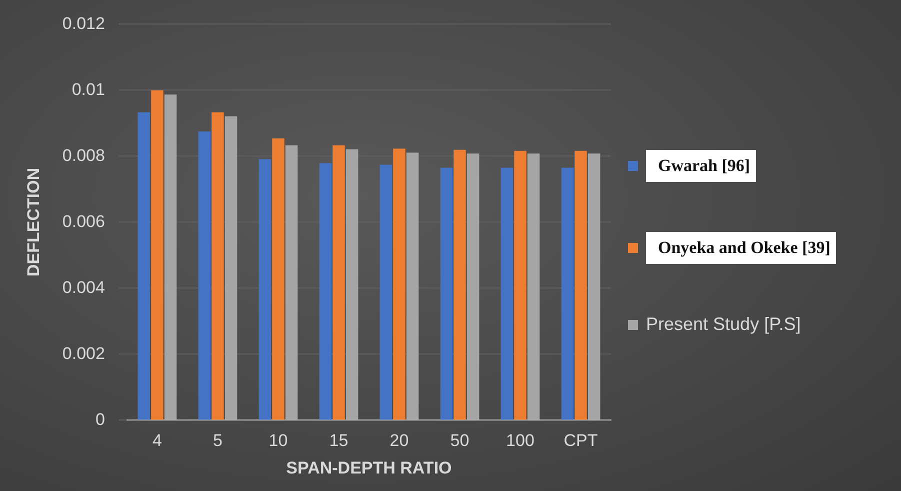 The image size is (901, 491). What do you see at coordinates (278, 440) in the screenshot?
I see `x-tick-label: 10` at bounding box center [278, 440].